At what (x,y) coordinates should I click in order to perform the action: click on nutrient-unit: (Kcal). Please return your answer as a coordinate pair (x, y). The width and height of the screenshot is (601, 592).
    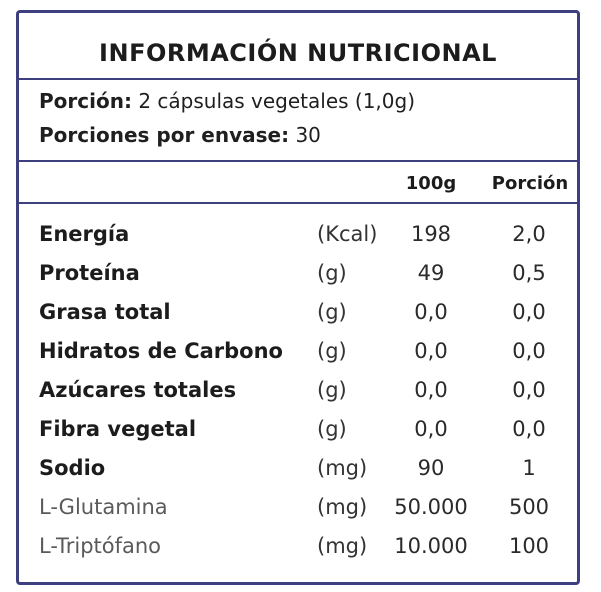
    Looking at the image, I should click on (347, 234).